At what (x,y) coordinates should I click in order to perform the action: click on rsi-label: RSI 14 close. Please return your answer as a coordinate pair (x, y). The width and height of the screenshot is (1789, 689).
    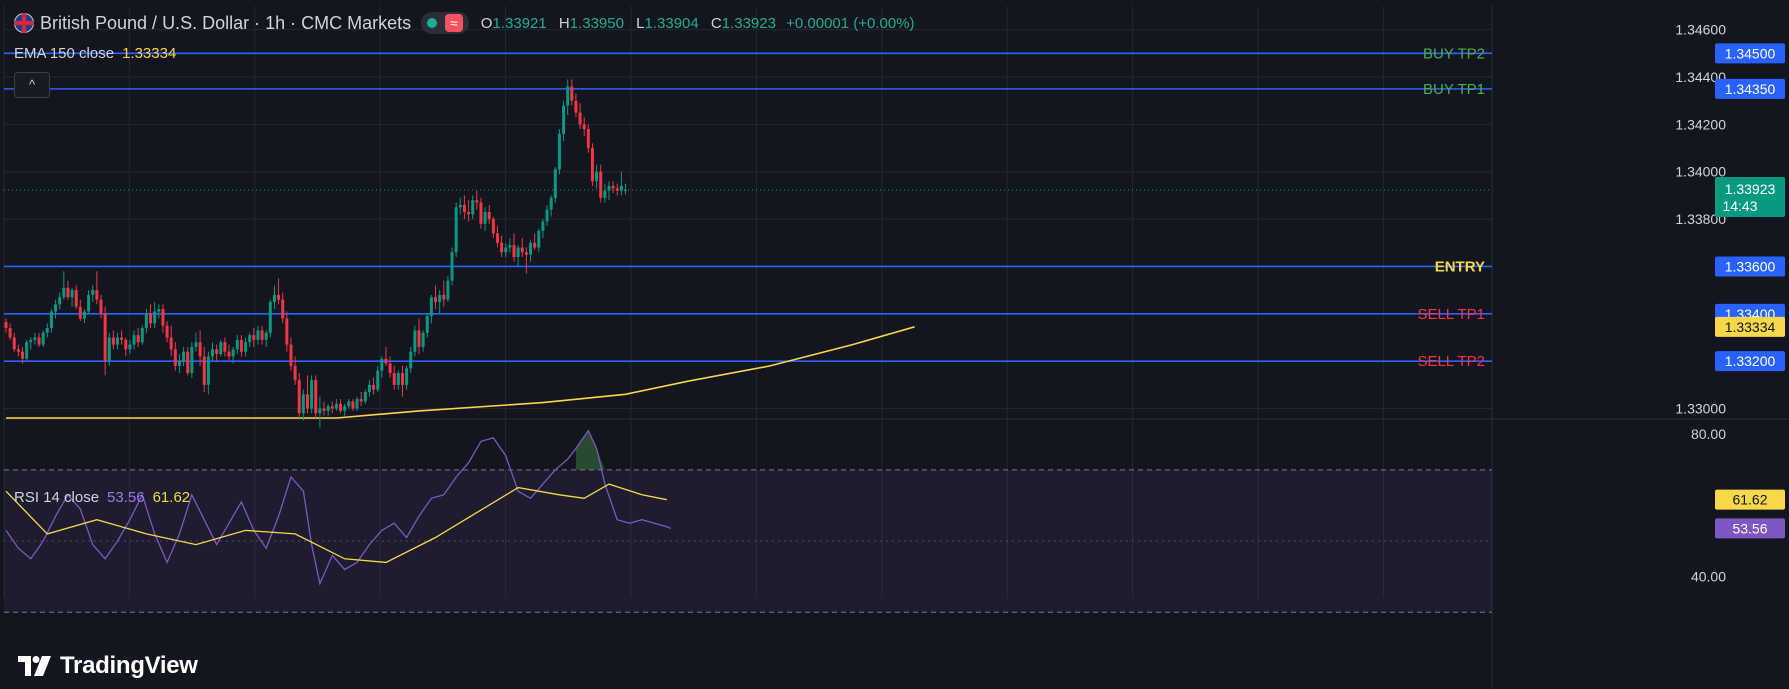
    Looking at the image, I should click on (57, 497).